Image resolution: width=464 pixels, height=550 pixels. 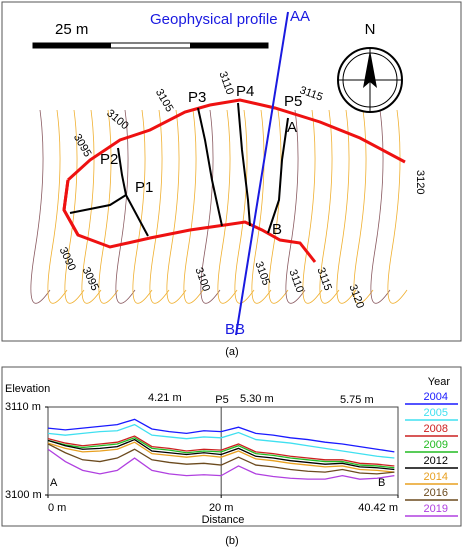 I want to click on plot-frame, so click(x=223, y=451).